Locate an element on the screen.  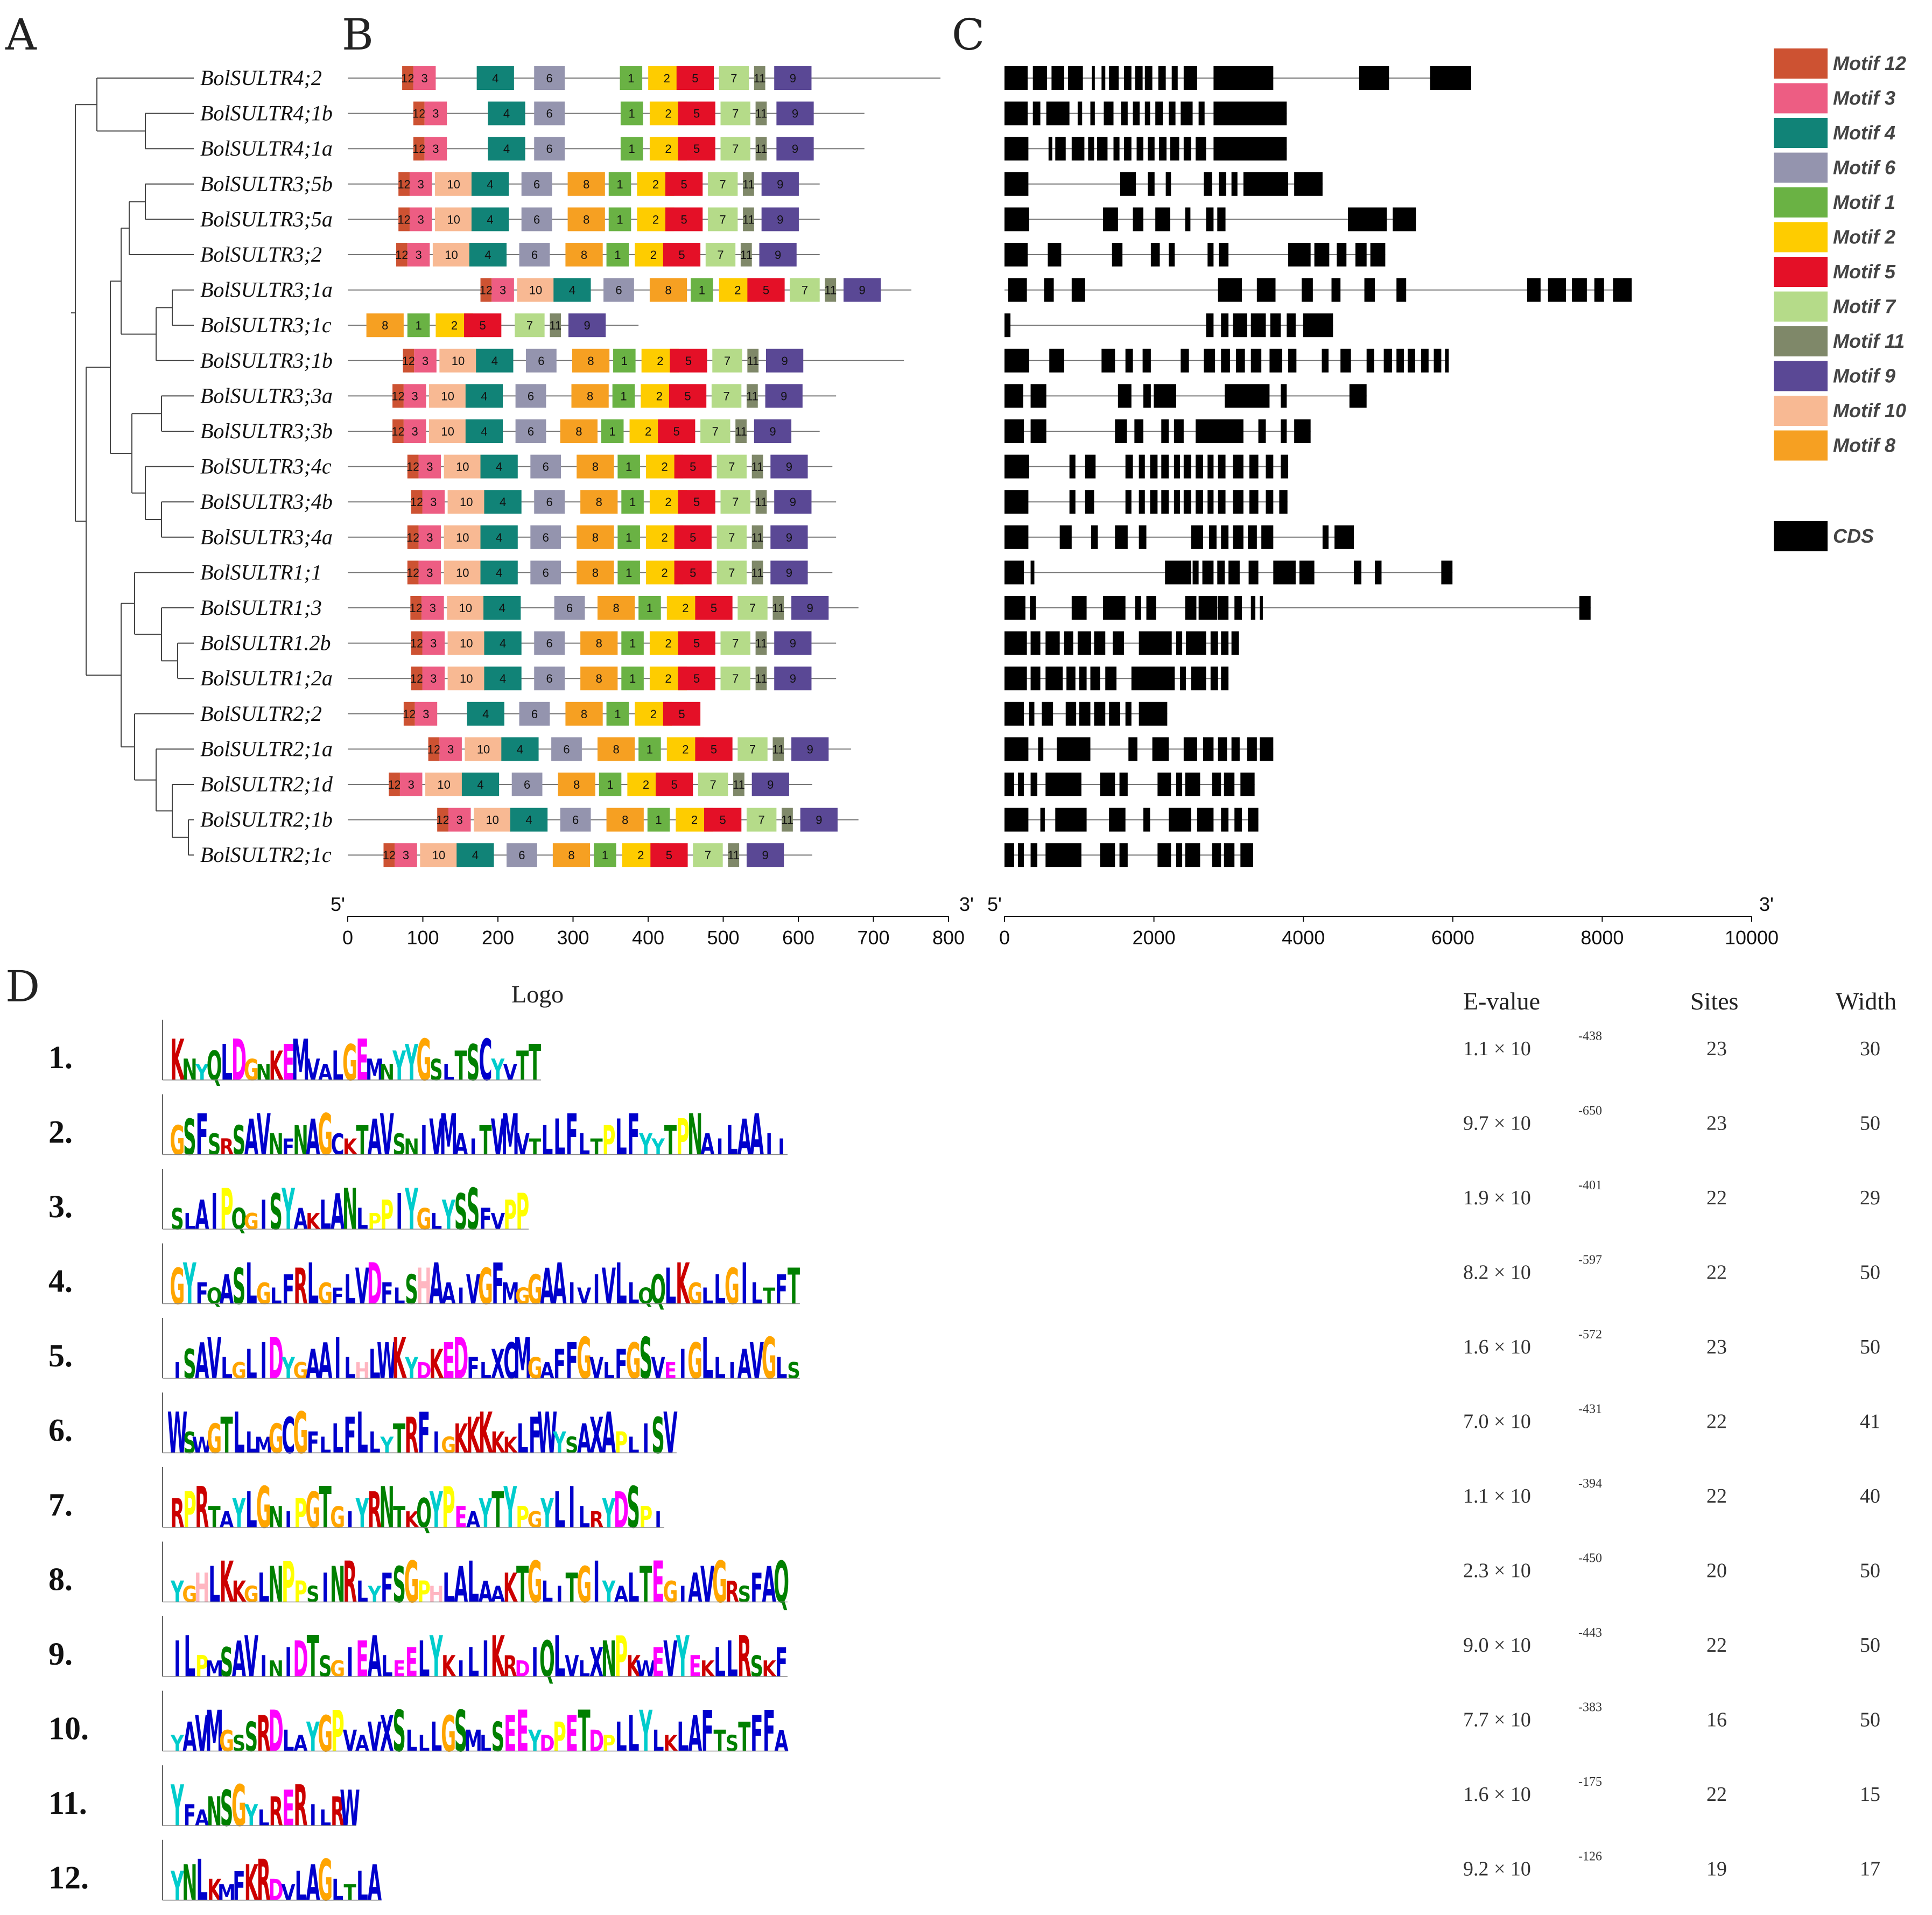
gene-name: BolSULTR3;5b is located at coordinates (266, 184).